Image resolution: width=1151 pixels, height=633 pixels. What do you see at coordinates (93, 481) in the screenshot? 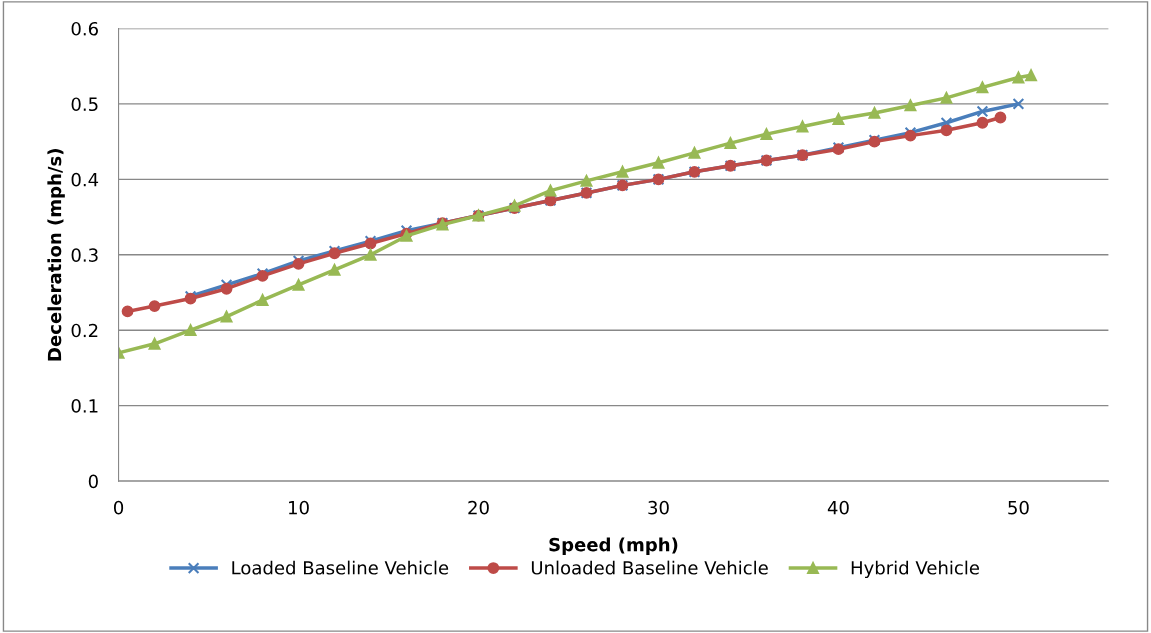
I see `y-tick-label: 0` at bounding box center [93, 481].